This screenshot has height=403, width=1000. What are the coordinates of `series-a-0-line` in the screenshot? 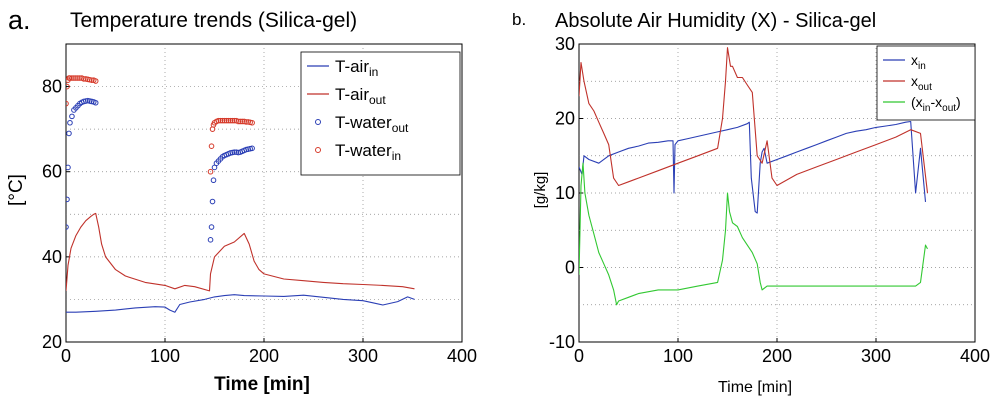 It's located at (240, 303).